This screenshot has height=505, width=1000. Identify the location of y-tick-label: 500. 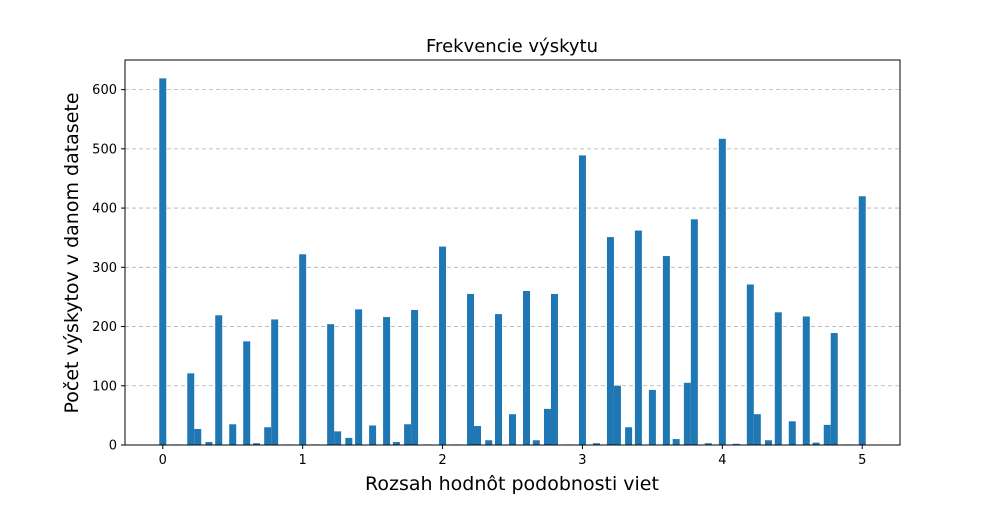
(104, 149).